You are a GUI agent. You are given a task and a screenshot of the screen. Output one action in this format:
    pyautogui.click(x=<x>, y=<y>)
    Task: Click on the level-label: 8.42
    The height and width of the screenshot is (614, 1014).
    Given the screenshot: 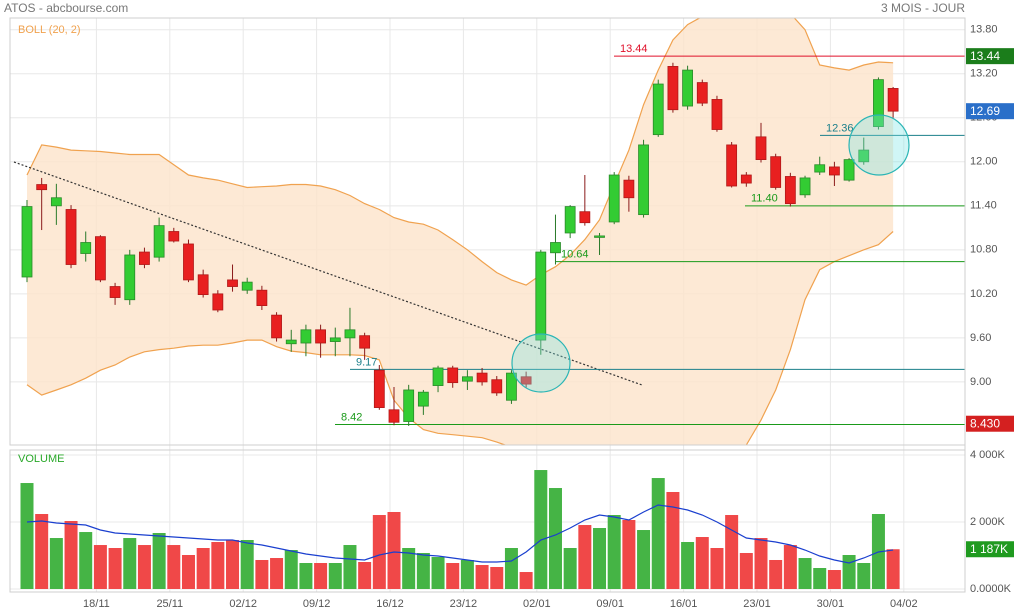 What is the action you would take?
    pyautogui.click(x=351, y=417)
    